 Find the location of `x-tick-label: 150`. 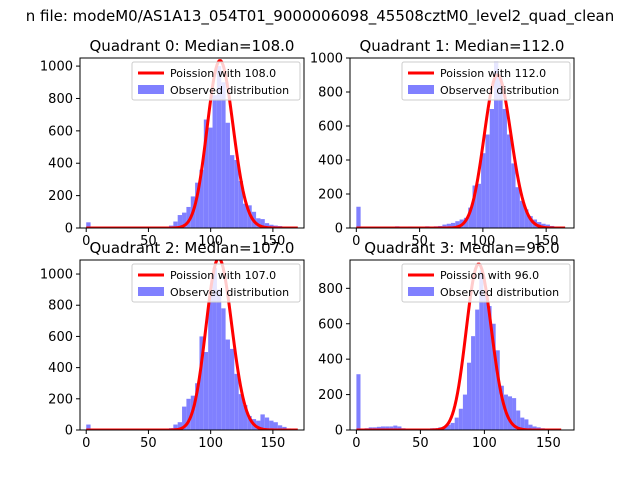

x-tick-label: 150 is located at coordinates (546, 241).